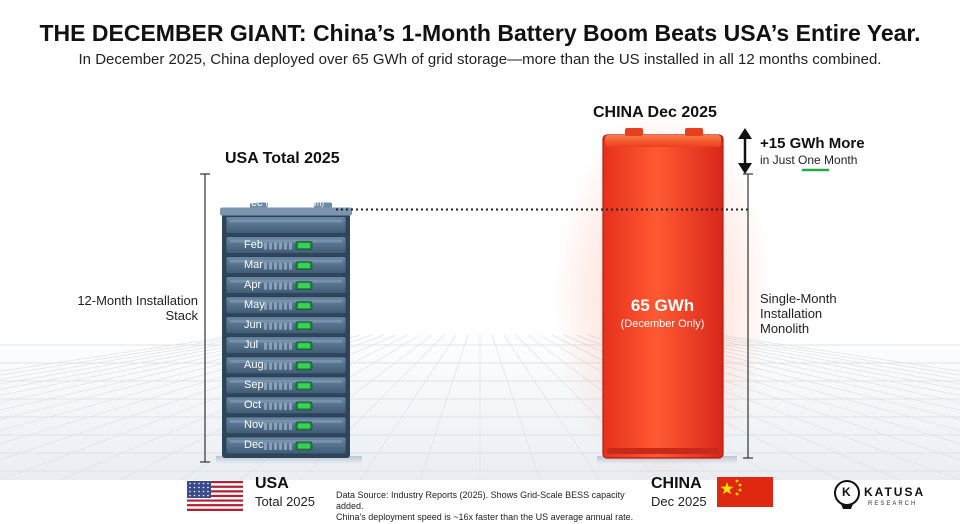 The width and height of the screenshot is (960, 524). Describe the element at coordinates (663, 451) in the screenshot. I see `china-bar-base` at that location.